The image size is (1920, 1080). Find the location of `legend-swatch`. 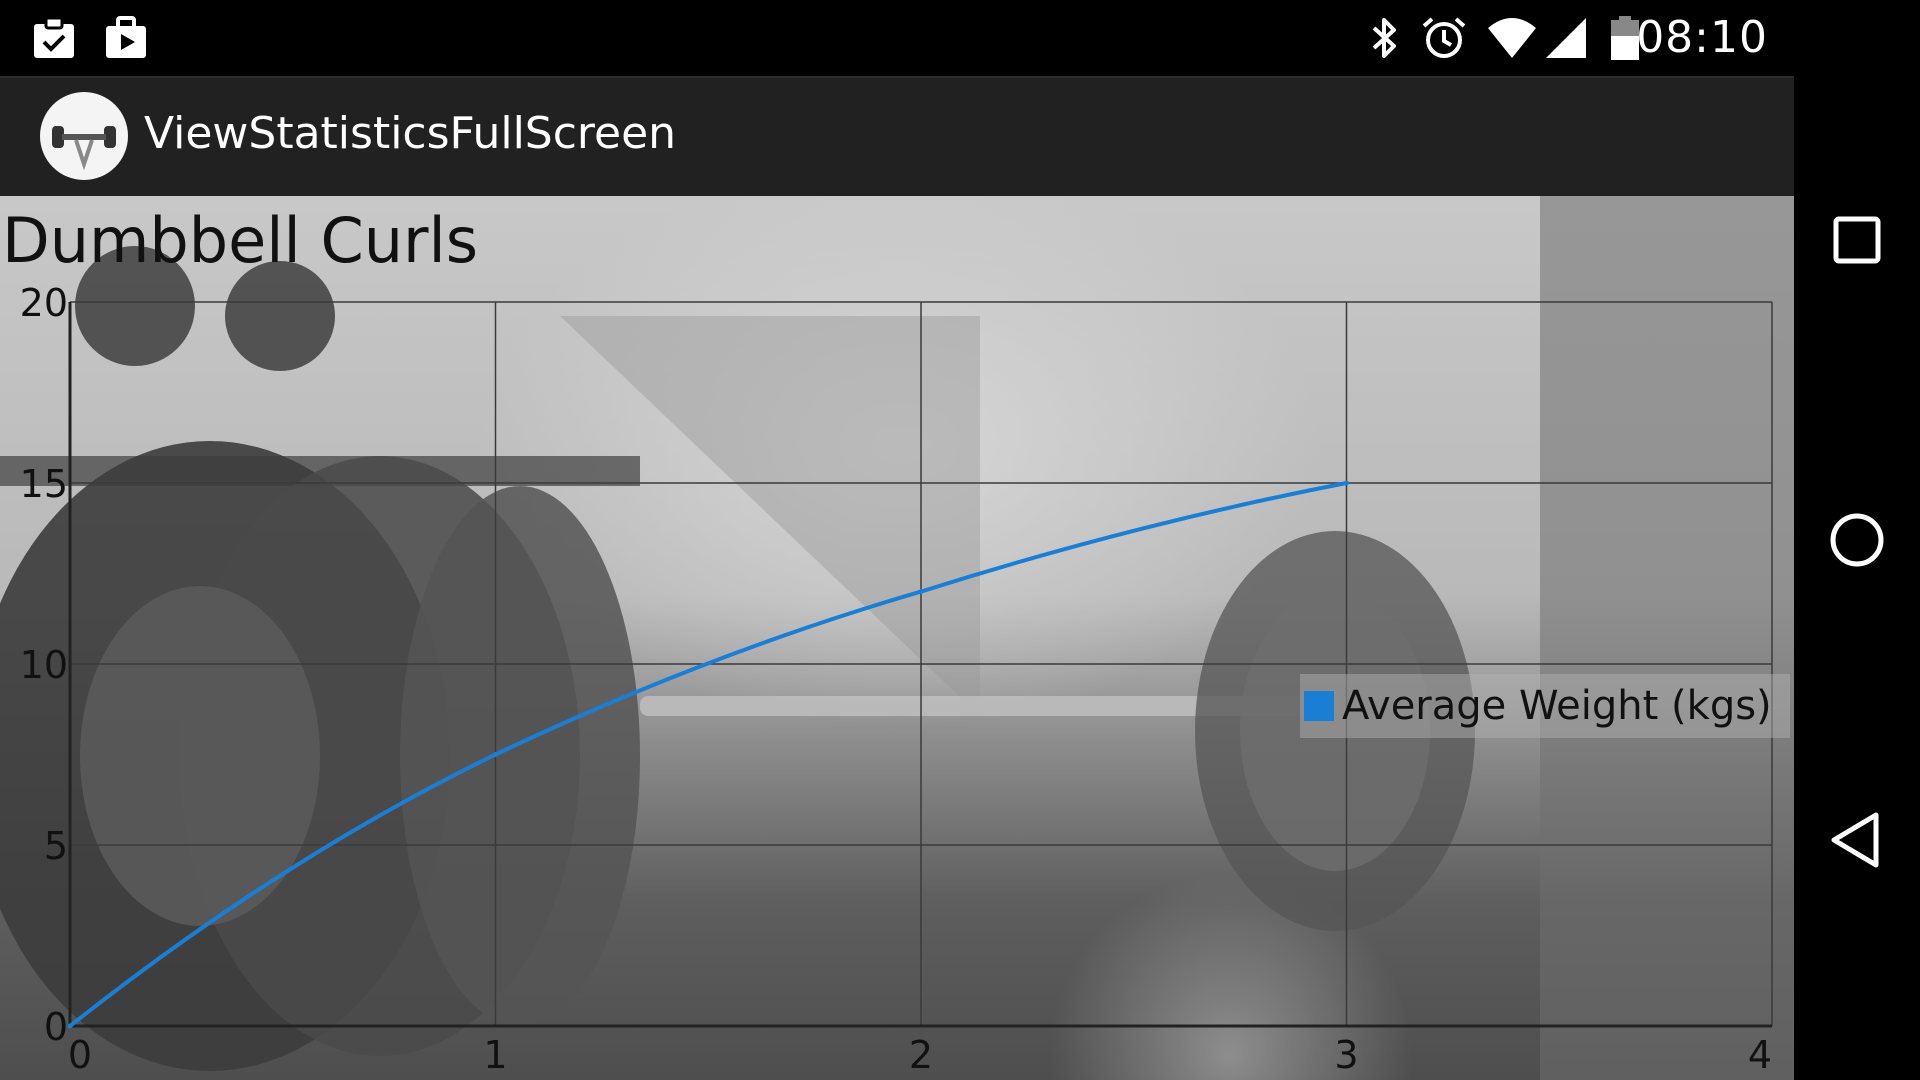

legend-swatch is located at coordinates (1319, 706).